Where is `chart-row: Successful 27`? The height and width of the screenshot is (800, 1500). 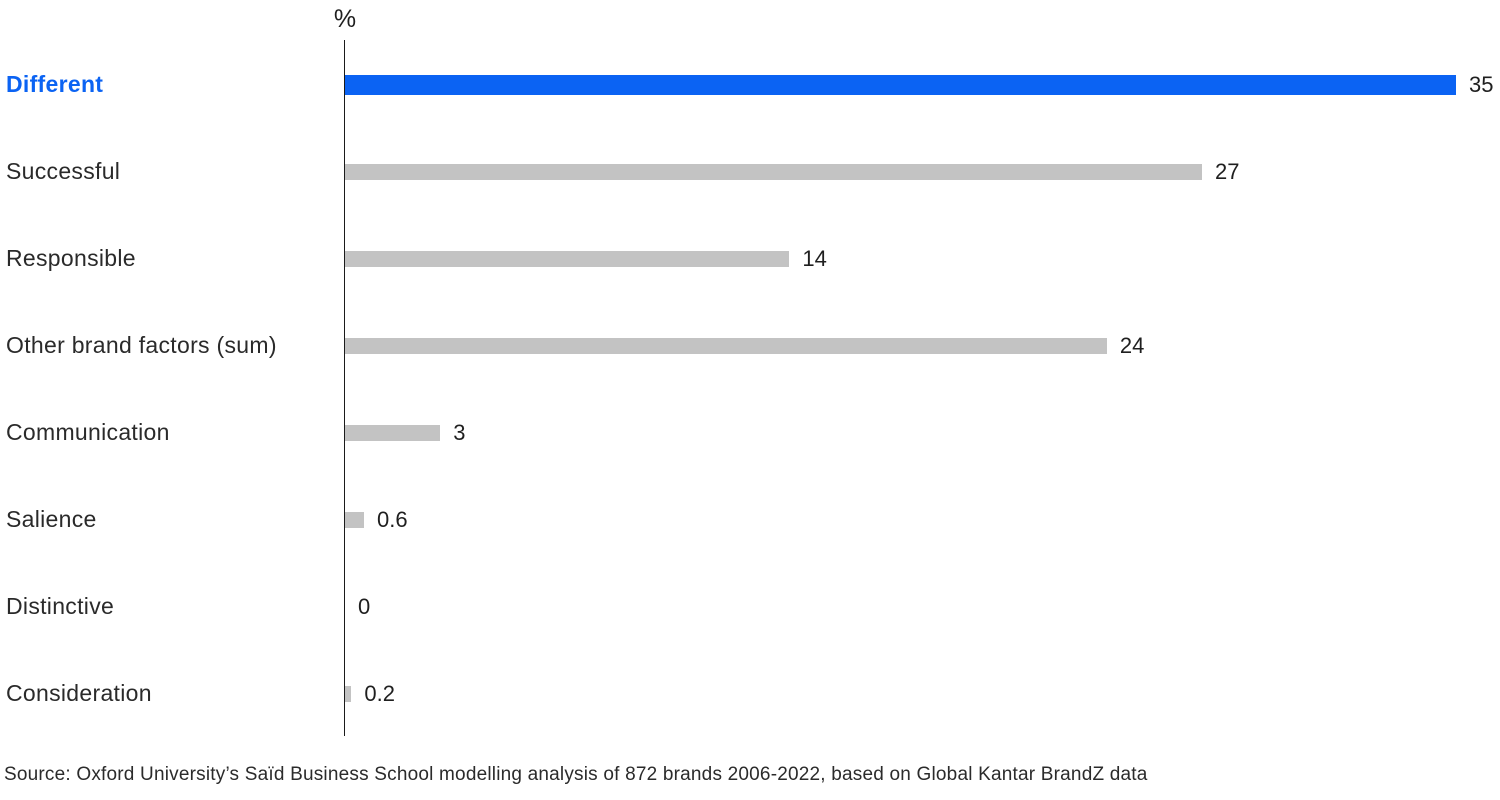
chart-row: Successful 27 is located at coordinates (750, 171).